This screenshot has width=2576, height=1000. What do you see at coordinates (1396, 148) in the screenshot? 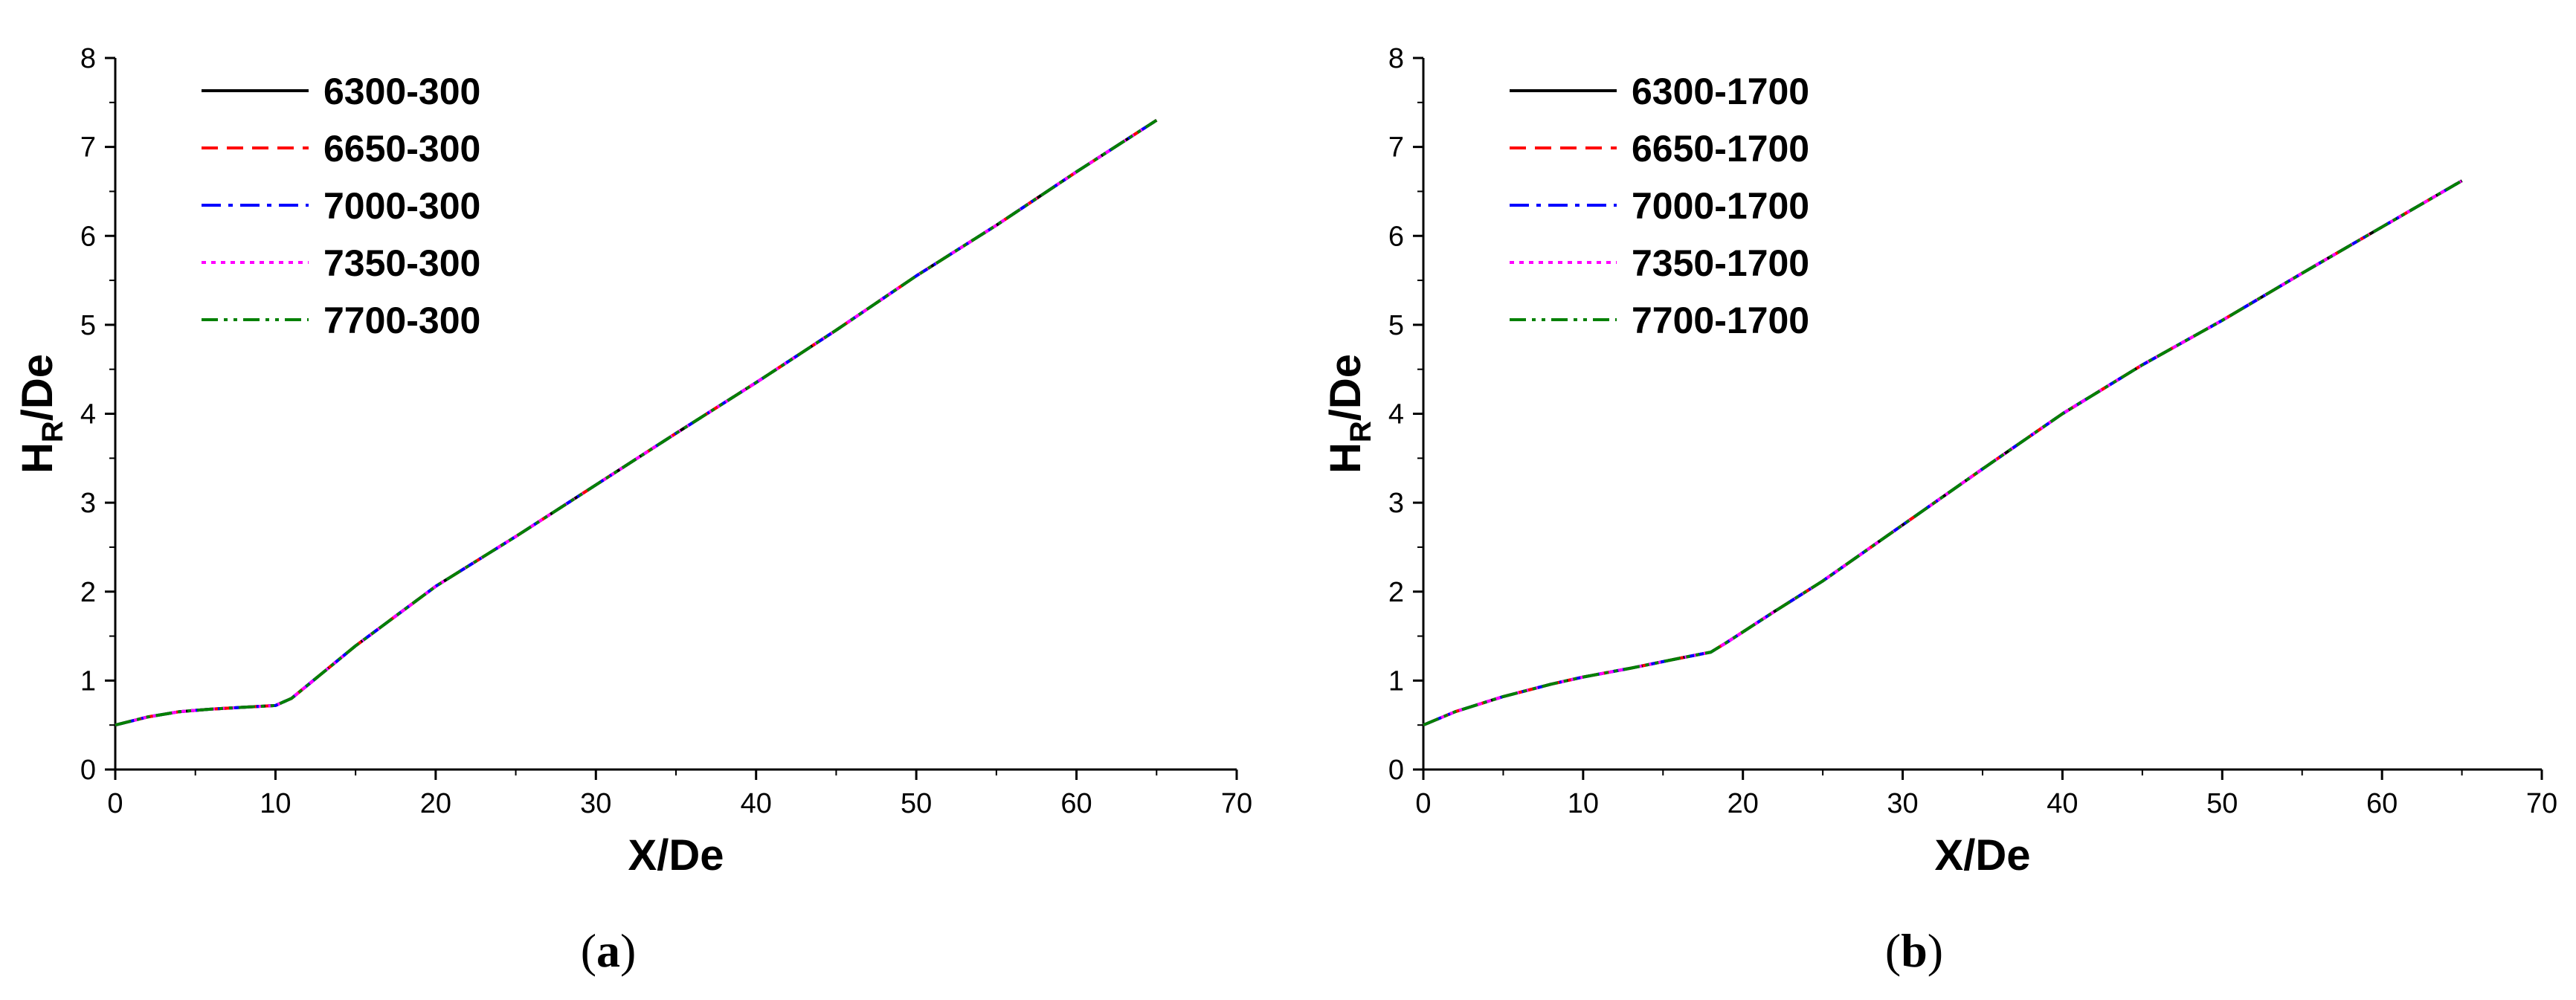
I see `chart-b-y-tick-label: 7` at bounding box center [1396, 148].